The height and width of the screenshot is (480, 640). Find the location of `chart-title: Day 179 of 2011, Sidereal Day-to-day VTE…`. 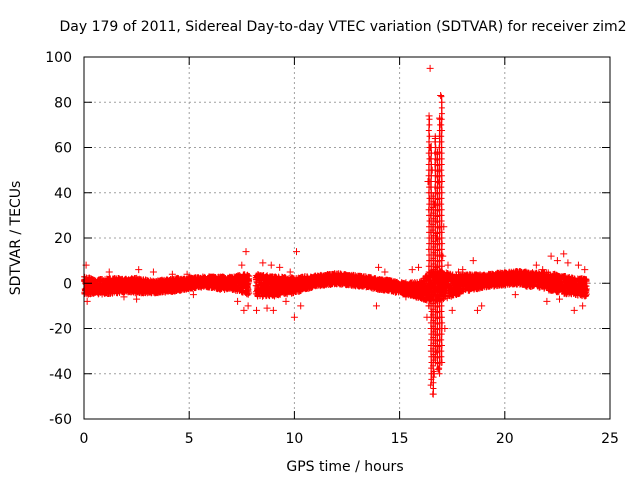

chart-title: Day 179 of 2011, Sidereal Day-to-day VTE… is located at coordinates (343, 27).